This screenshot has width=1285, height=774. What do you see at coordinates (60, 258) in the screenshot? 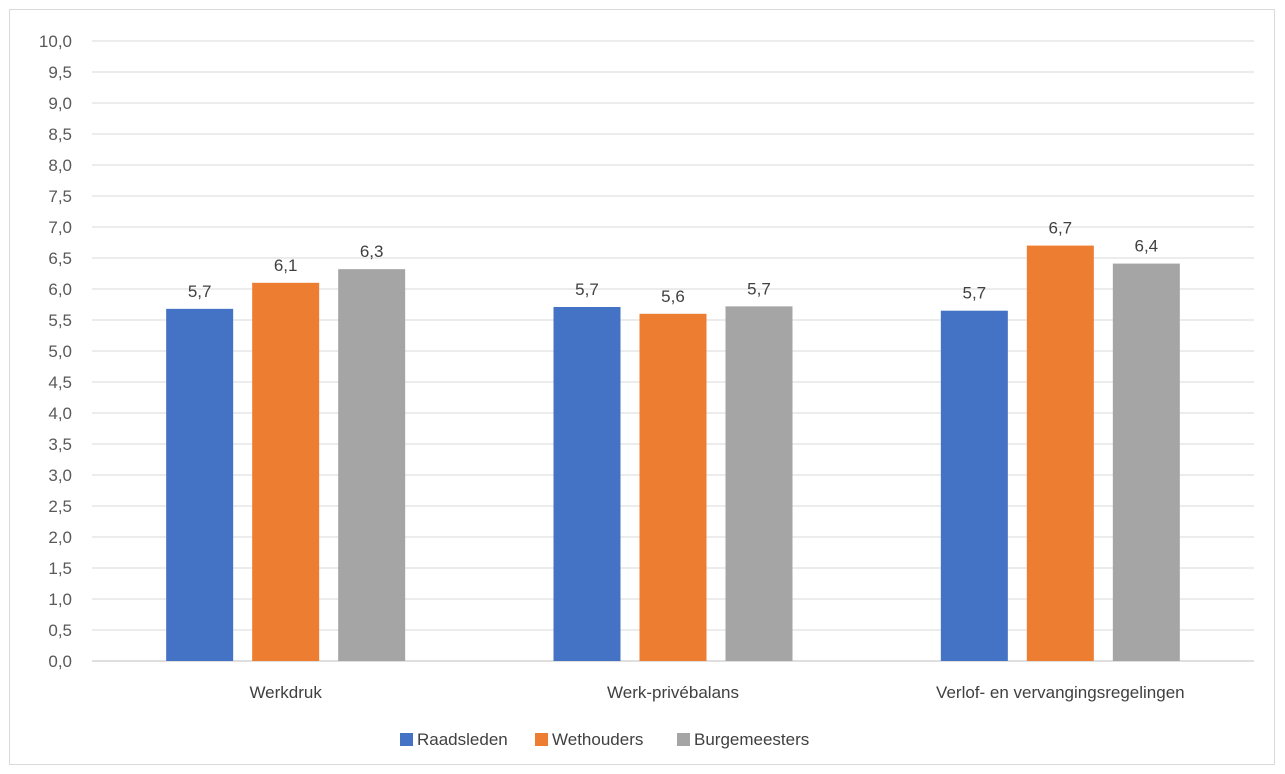
I see `y-tick-label: 6,5` at bounding box center [60, 258].